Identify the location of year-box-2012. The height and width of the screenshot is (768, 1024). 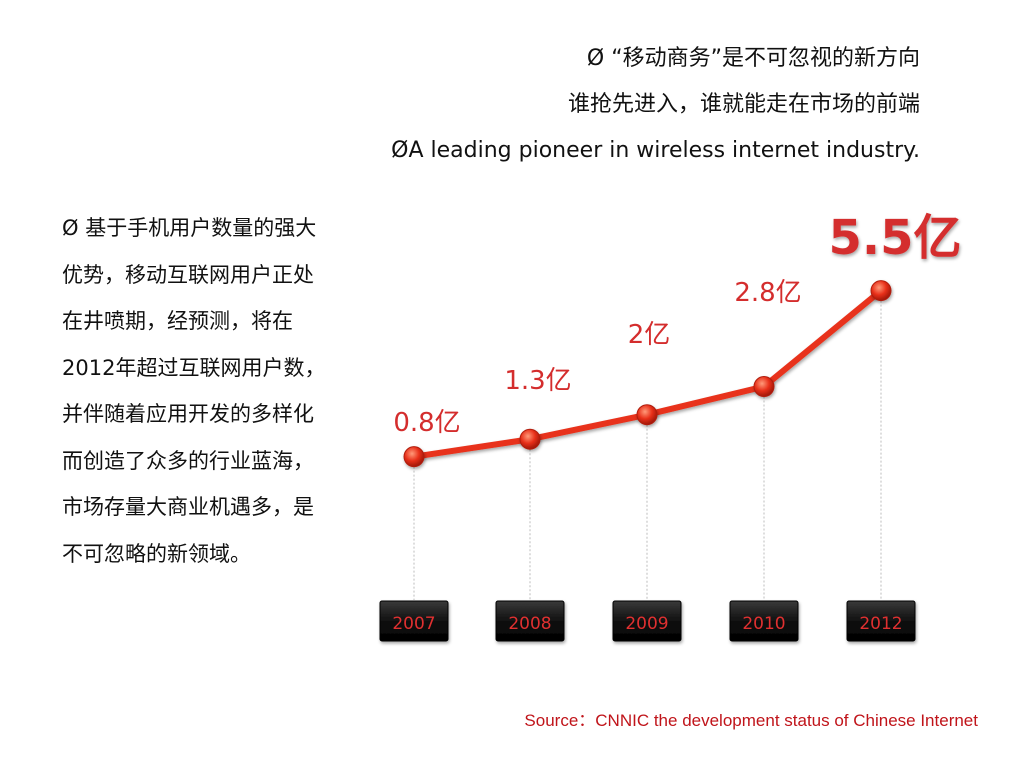
(881, 621).